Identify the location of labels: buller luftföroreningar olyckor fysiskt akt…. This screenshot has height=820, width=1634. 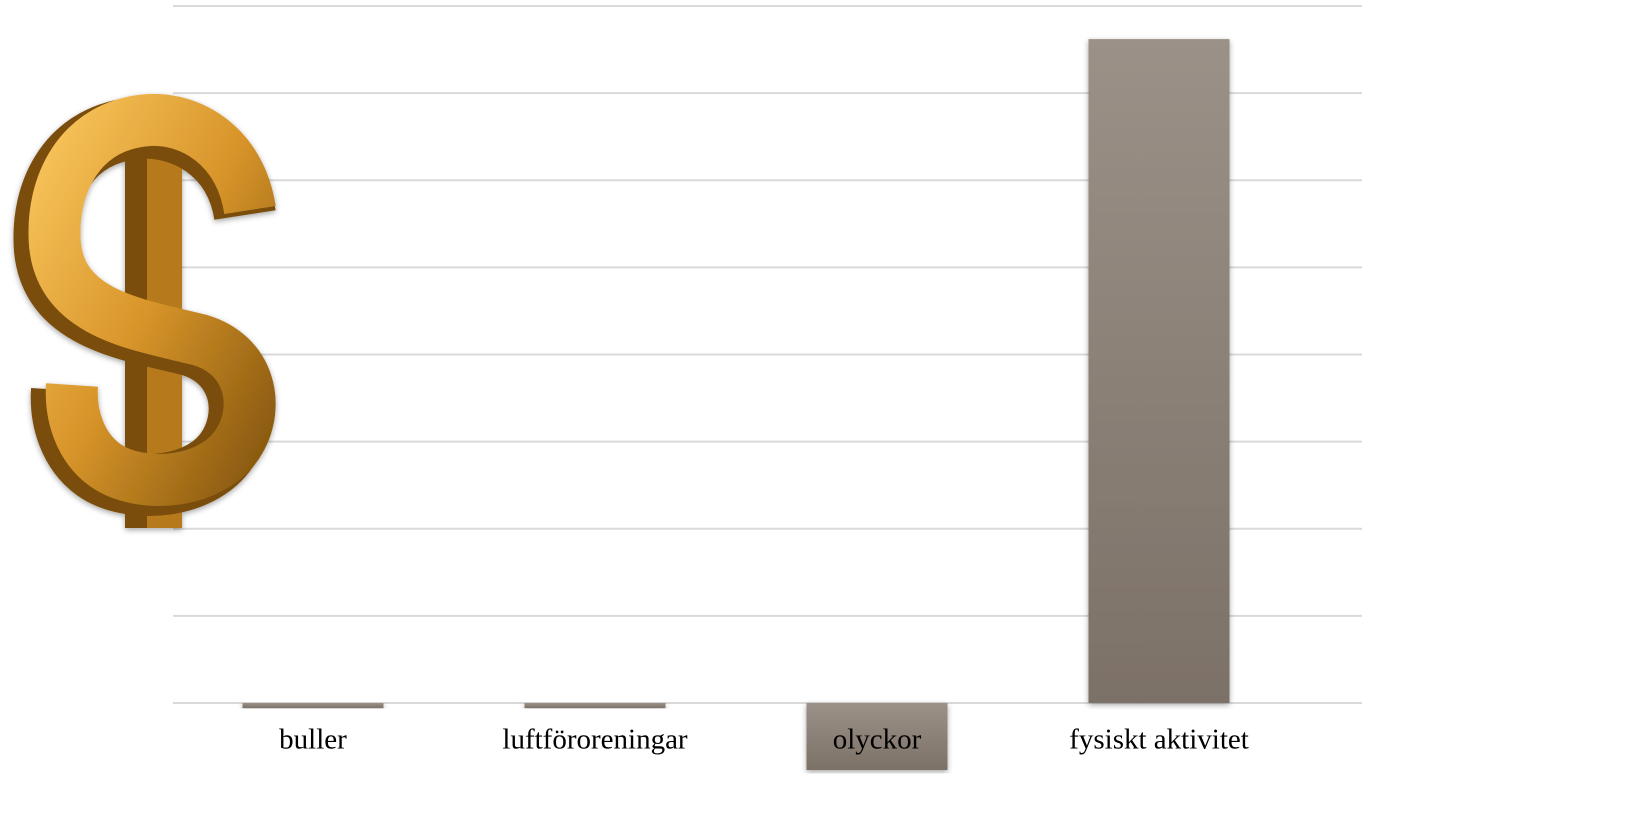
(764, 740).